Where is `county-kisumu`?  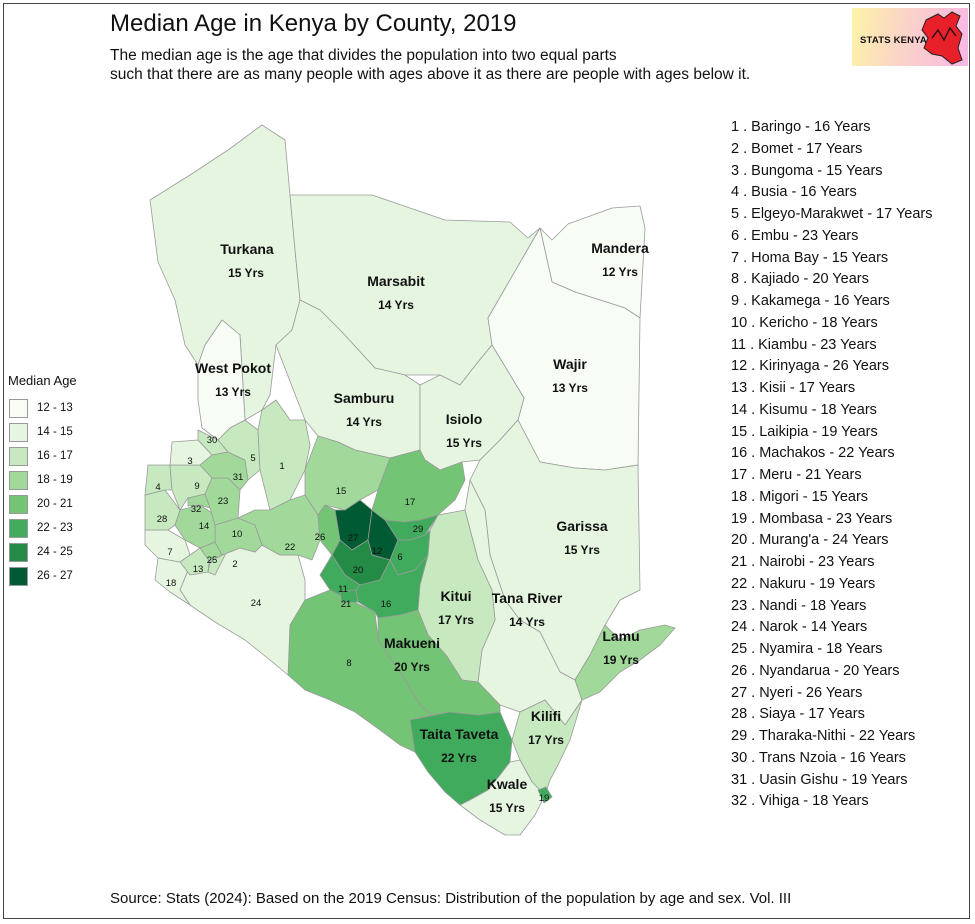
county-kisumu is located at coordinates (195, 526).